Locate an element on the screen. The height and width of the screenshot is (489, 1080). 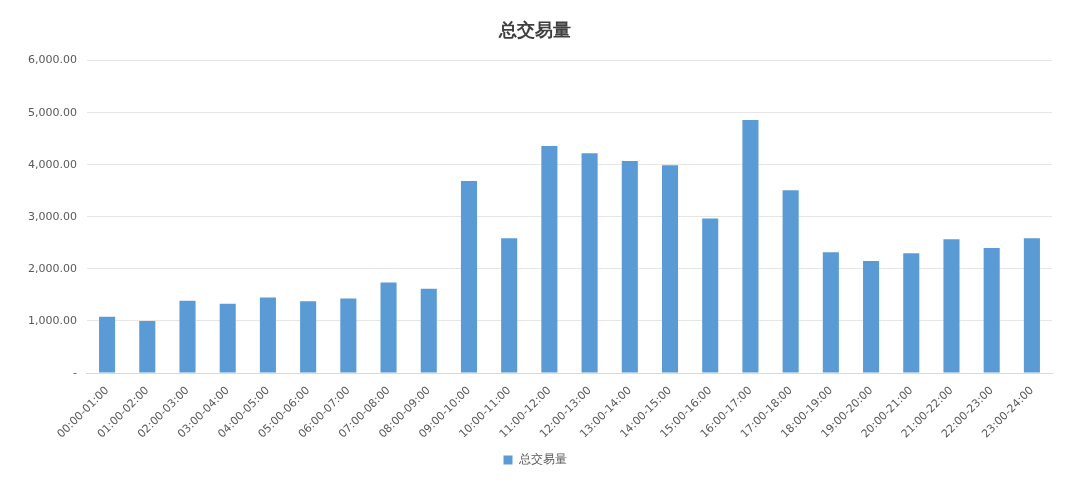
y-tick-label: 1,000.00 is located at coordinates (52, 320).